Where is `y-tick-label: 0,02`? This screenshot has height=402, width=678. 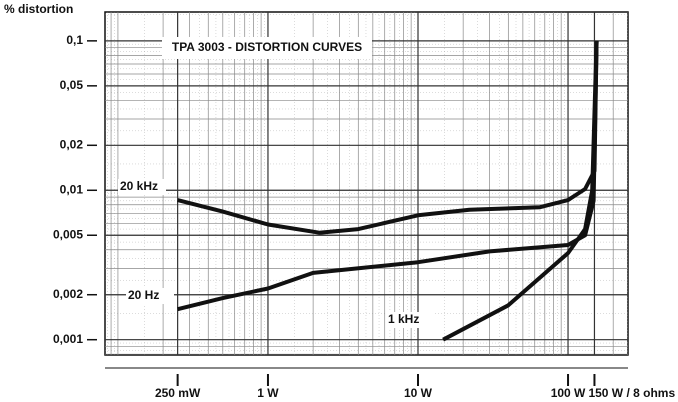 y-tick-label: 0,02 is located at coordinates (72, 144).